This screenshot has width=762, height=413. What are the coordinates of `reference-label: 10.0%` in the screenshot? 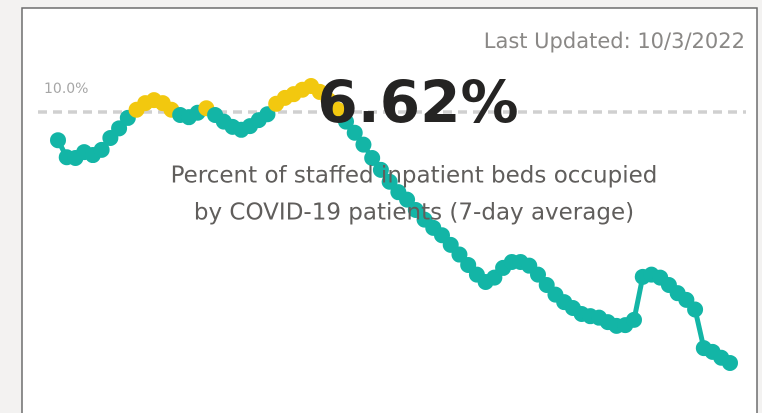 It's located at (66, 89).